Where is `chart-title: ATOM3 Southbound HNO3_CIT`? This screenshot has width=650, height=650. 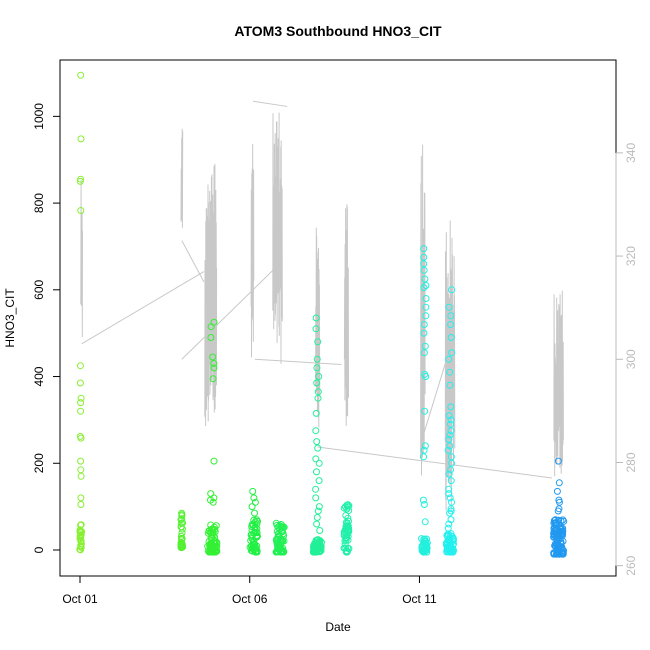 chart-title: ATOM3 Southbound HNO3_CIT is located at coordinates (338, 31).